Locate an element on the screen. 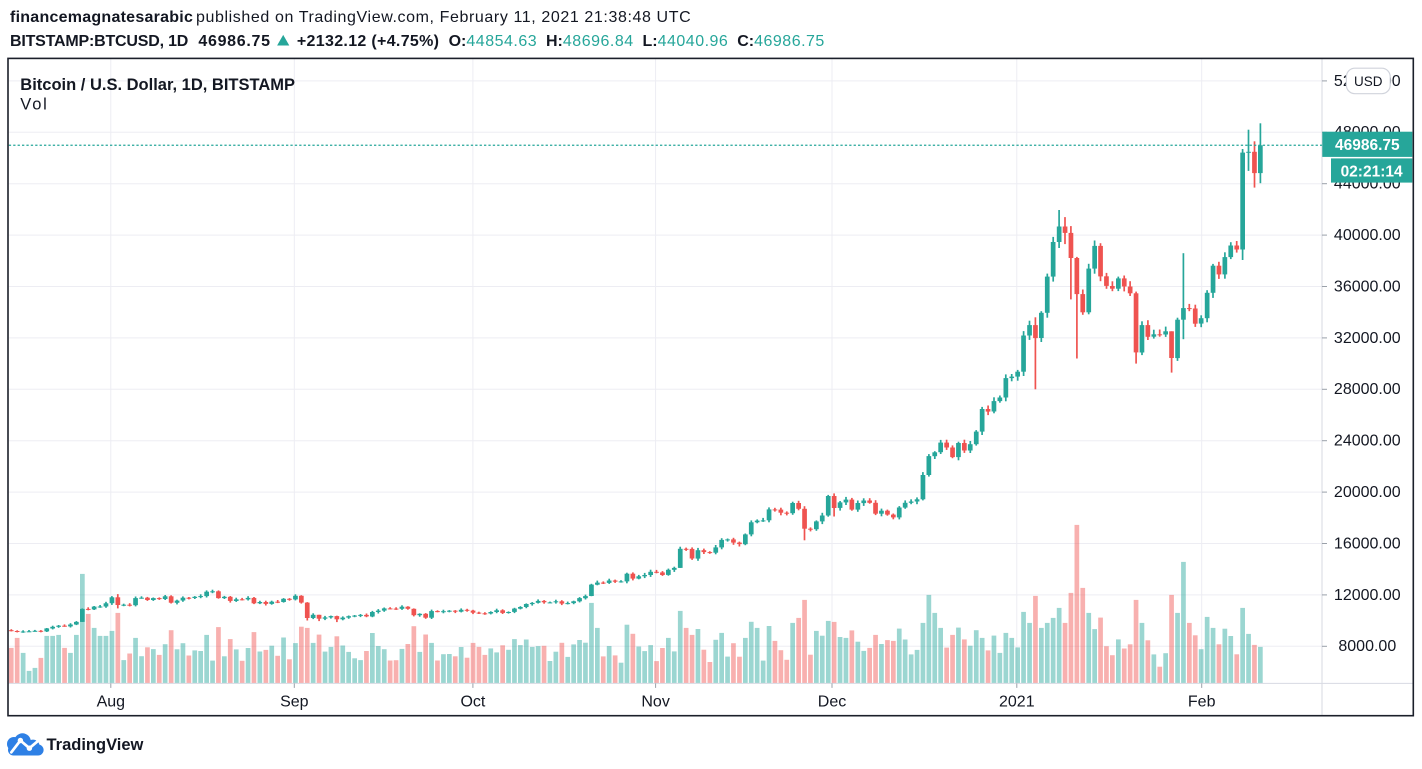 The image size is (1422, 769). svg-text: Dec is located at coordinates (832, 702).